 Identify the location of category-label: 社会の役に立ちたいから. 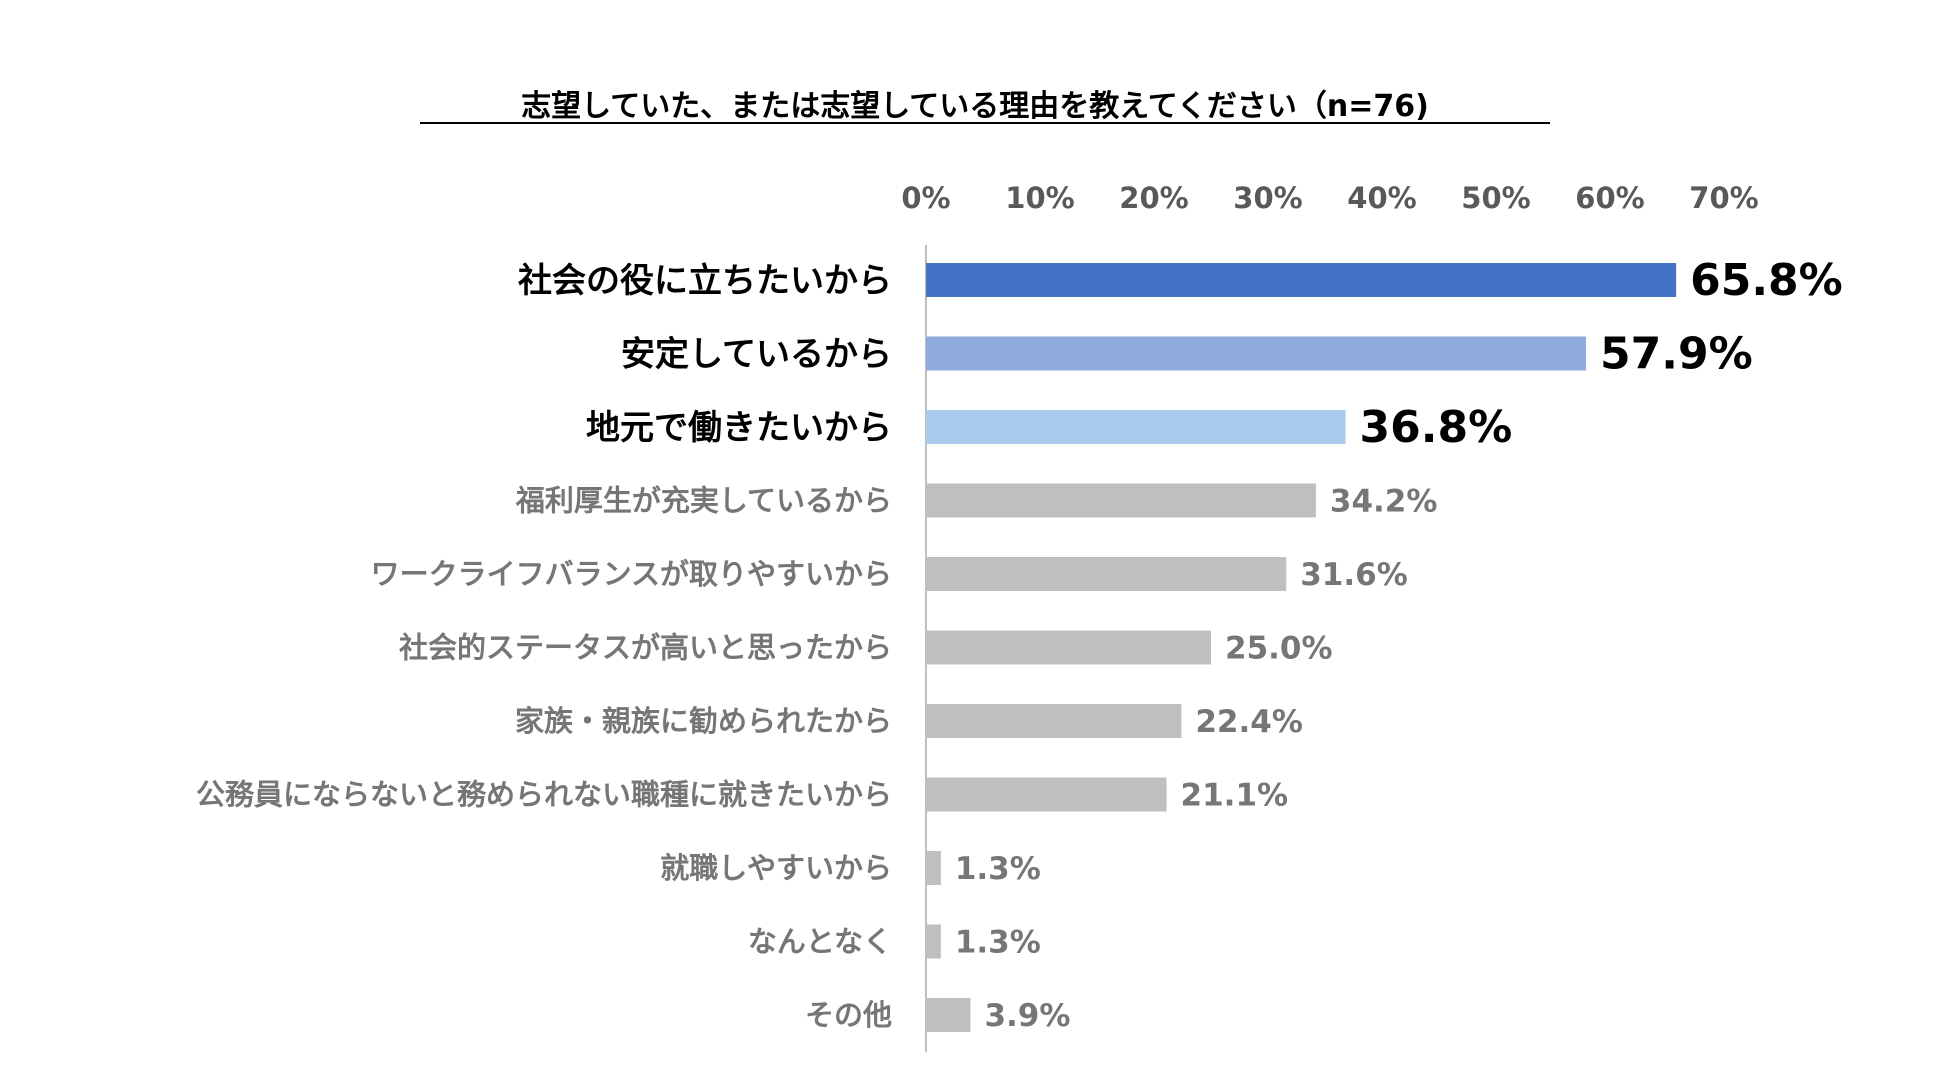
(705, 281).